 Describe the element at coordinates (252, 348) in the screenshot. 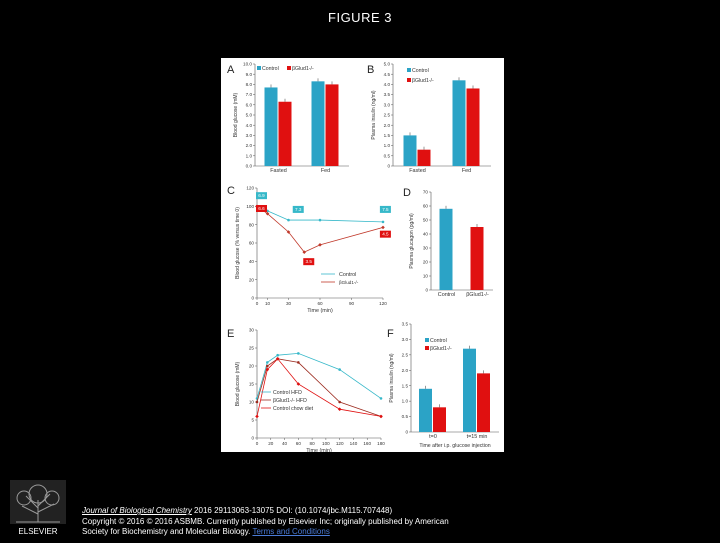

I see `y-tick-label: 25` at that location.